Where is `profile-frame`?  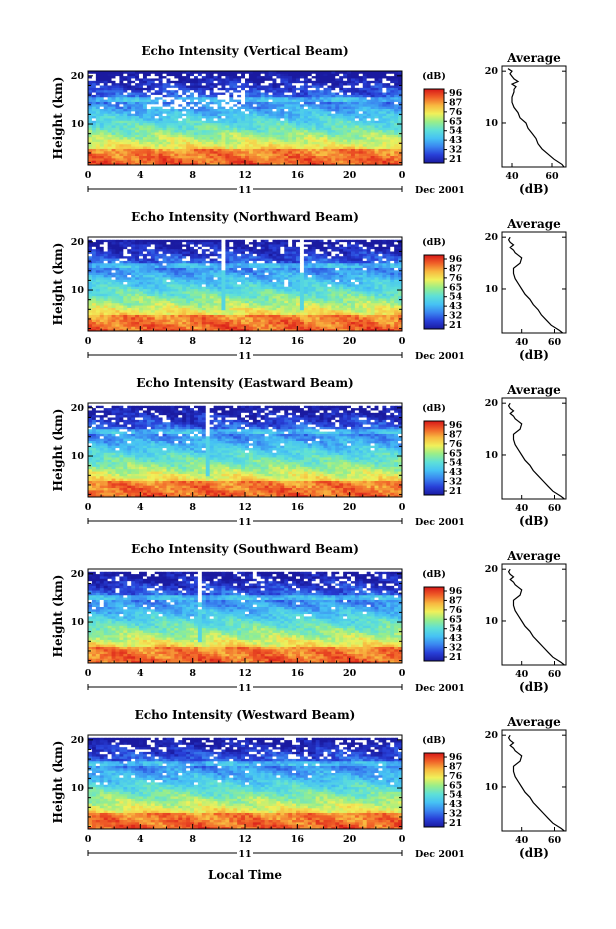 profile-frame is located at coordinates (534, 614).